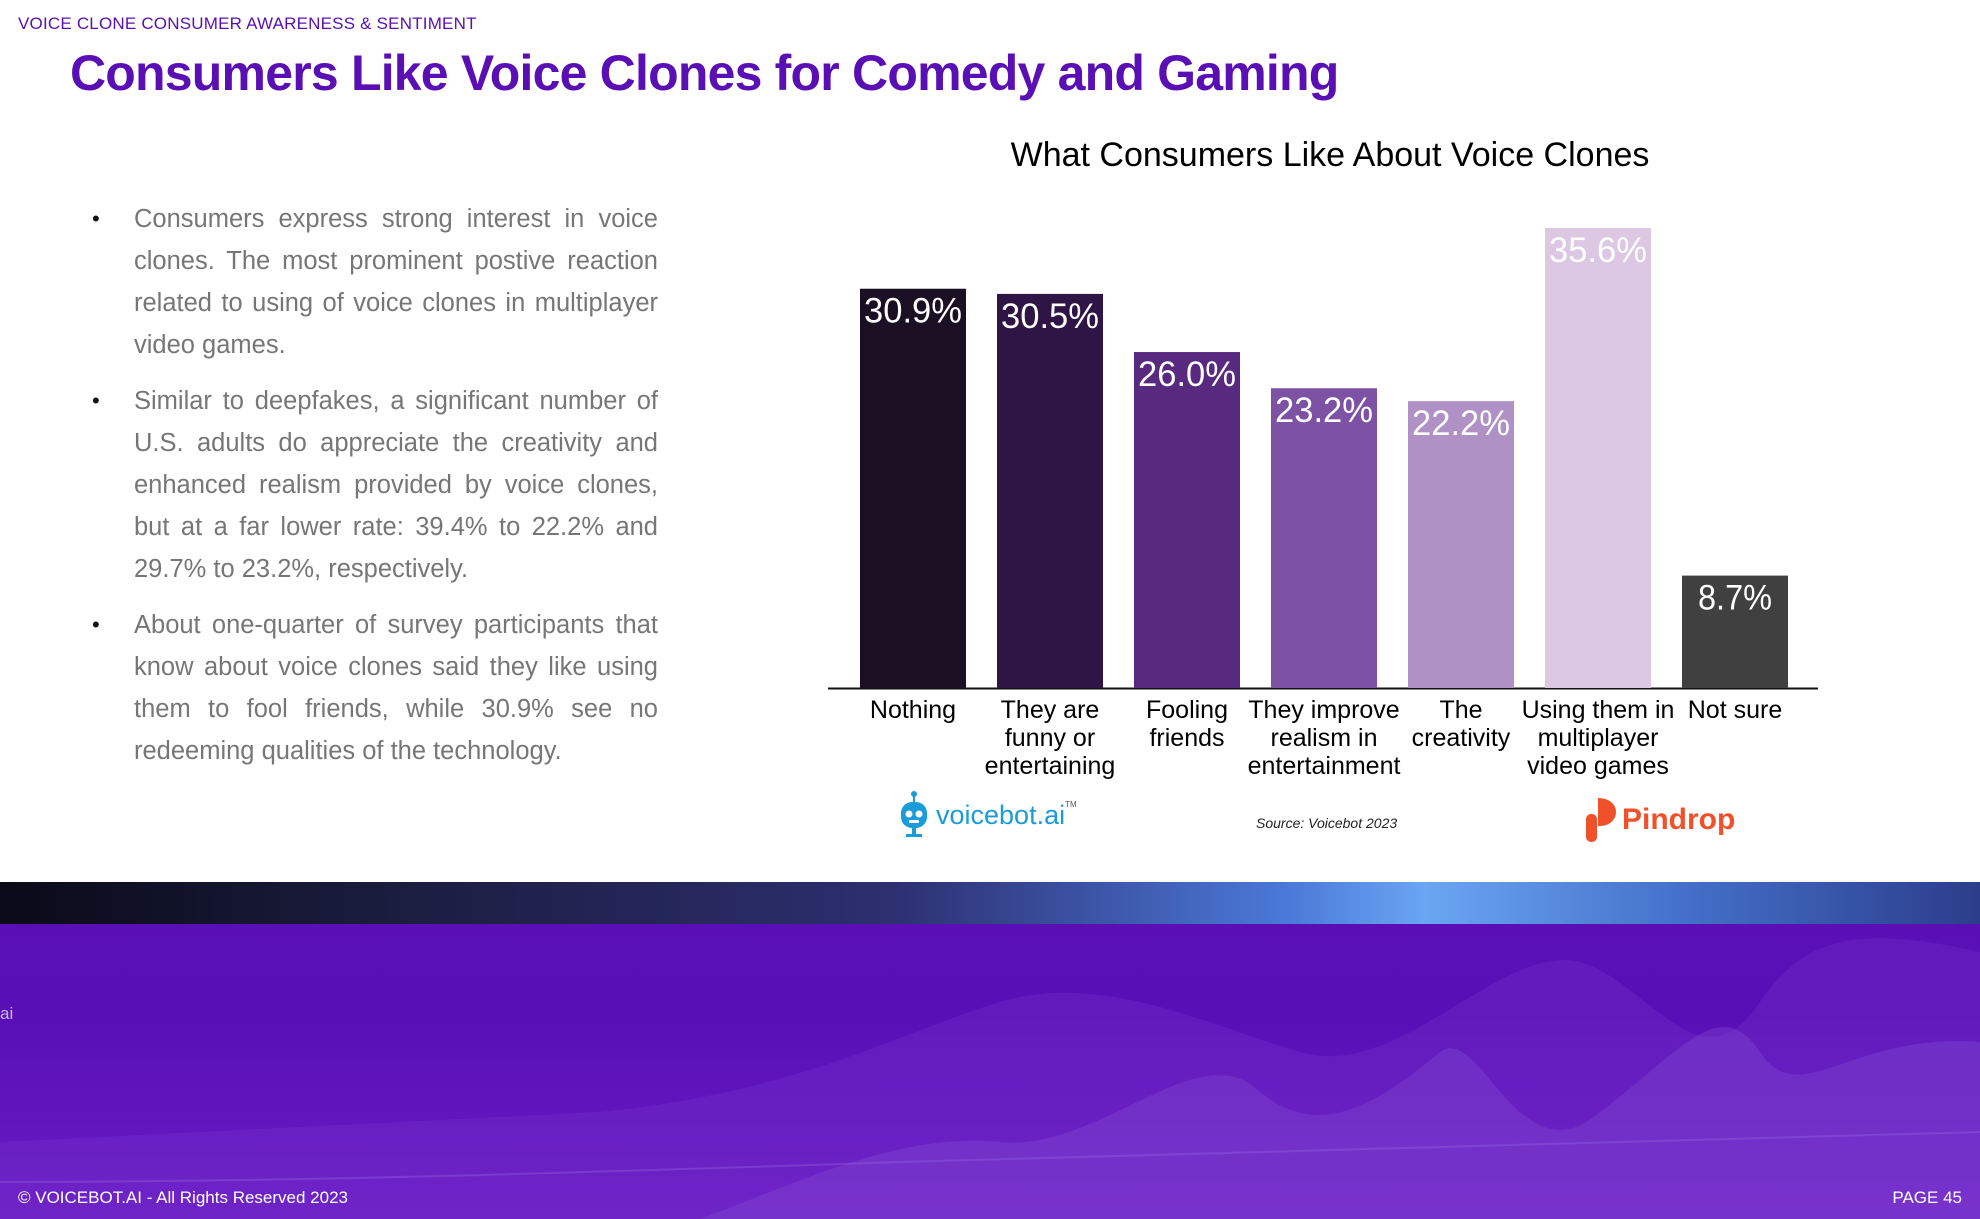 The width and height of the screenshot is (1980, 1219). Describe the element at coordinates (1330, 155) in the screenshot. I see `chart-title: What Consumers Like About Voice Clones` at that location.